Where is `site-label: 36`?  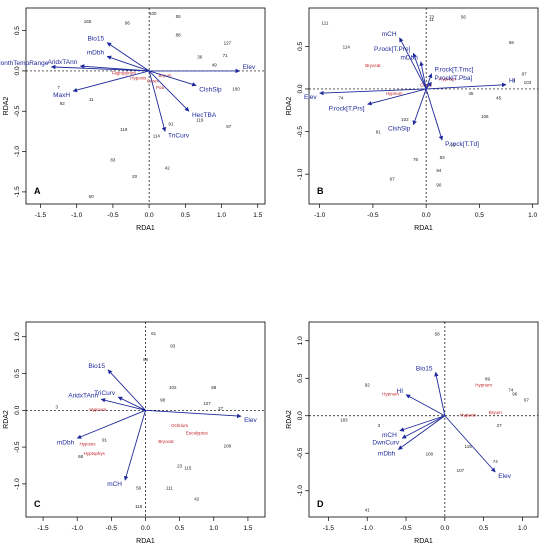
site-label: 36 is located at coordinates (200, 56).